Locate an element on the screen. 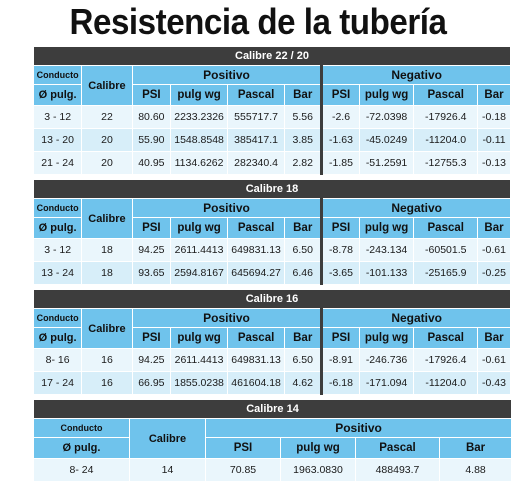  calibre-cell: 20 is located at coordinates (107, 163).